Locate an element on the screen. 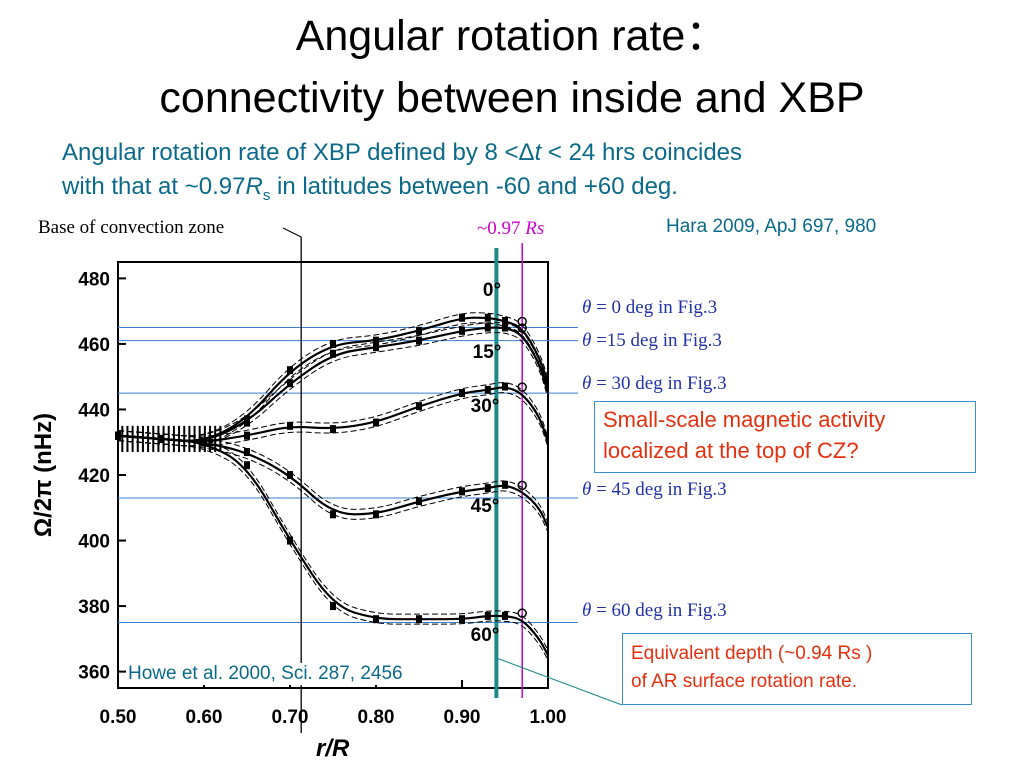 This screenshot has height=768, width=1024. subtitle-t: t is located at coordinates (538, 152).